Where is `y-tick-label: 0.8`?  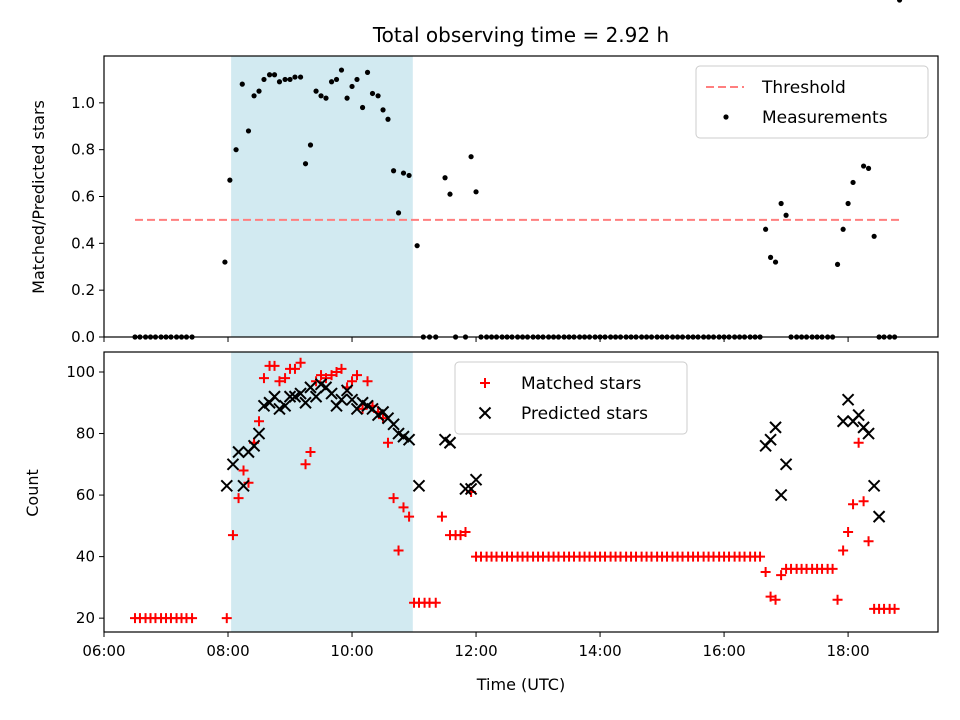 y-tick-label: 0.8 is located at coordinates (83, 150).